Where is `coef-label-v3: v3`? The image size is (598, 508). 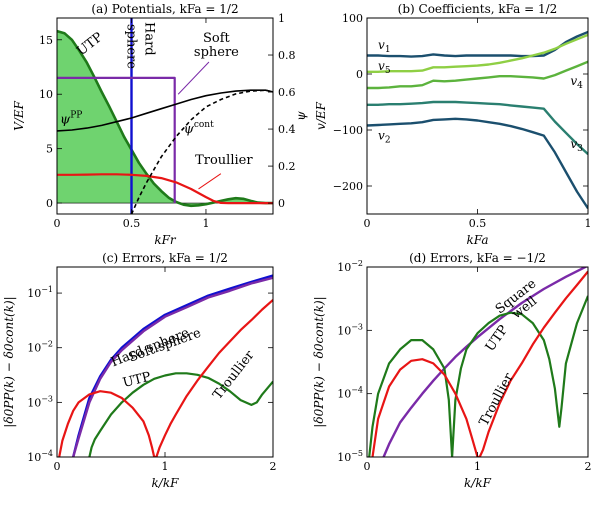 coef-label-v3: v3 is located at coordinates (576, 145).